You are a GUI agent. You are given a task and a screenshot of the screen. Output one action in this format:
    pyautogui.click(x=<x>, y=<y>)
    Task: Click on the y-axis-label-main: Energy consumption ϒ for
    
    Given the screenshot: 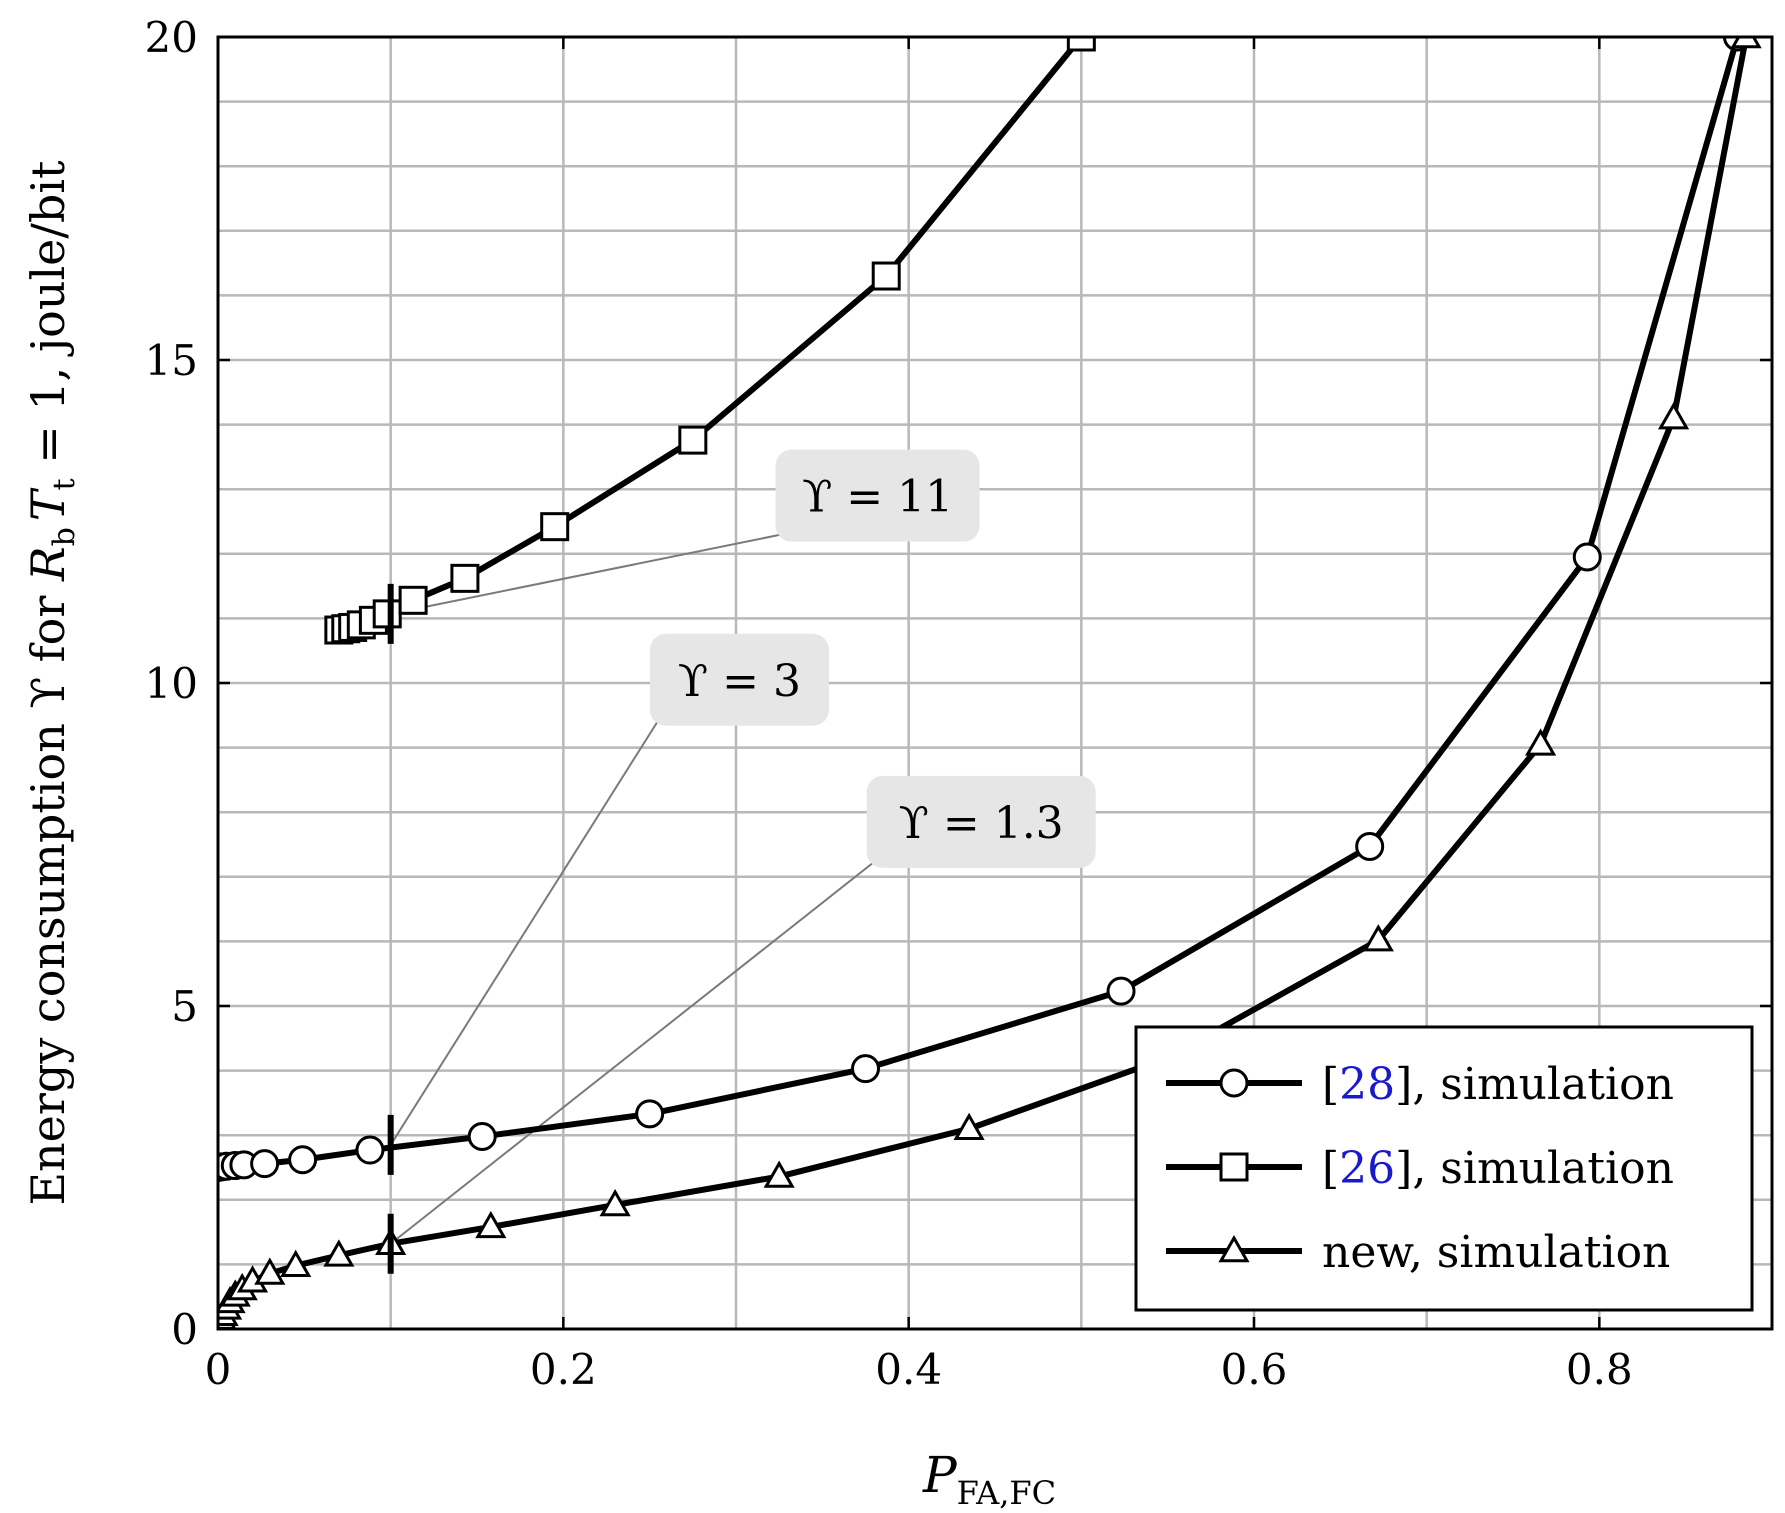 What is the action you would take?
    pyautogui.click(x=48, y=893)
    